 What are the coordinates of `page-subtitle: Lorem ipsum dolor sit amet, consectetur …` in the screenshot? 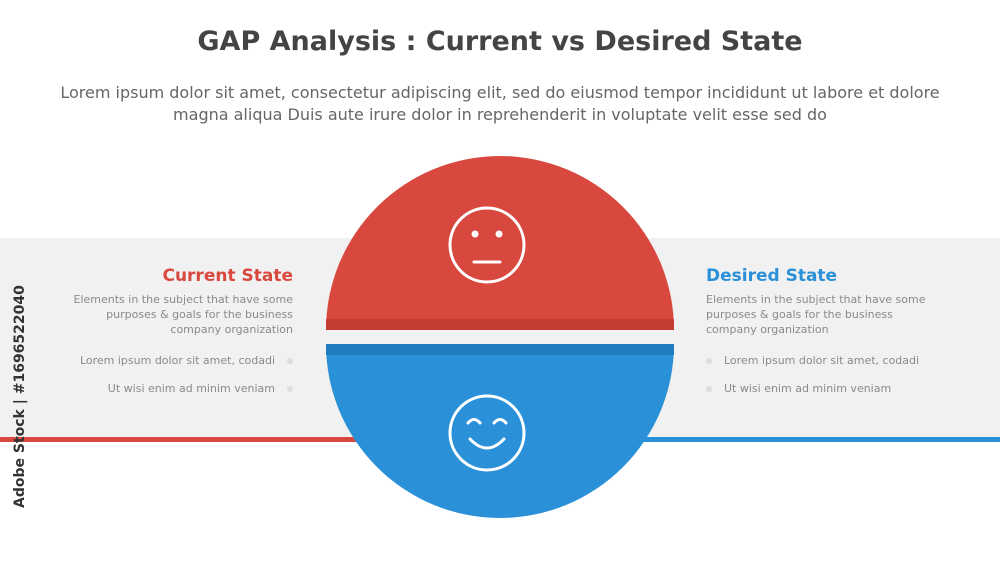 It's located at (500, 103).